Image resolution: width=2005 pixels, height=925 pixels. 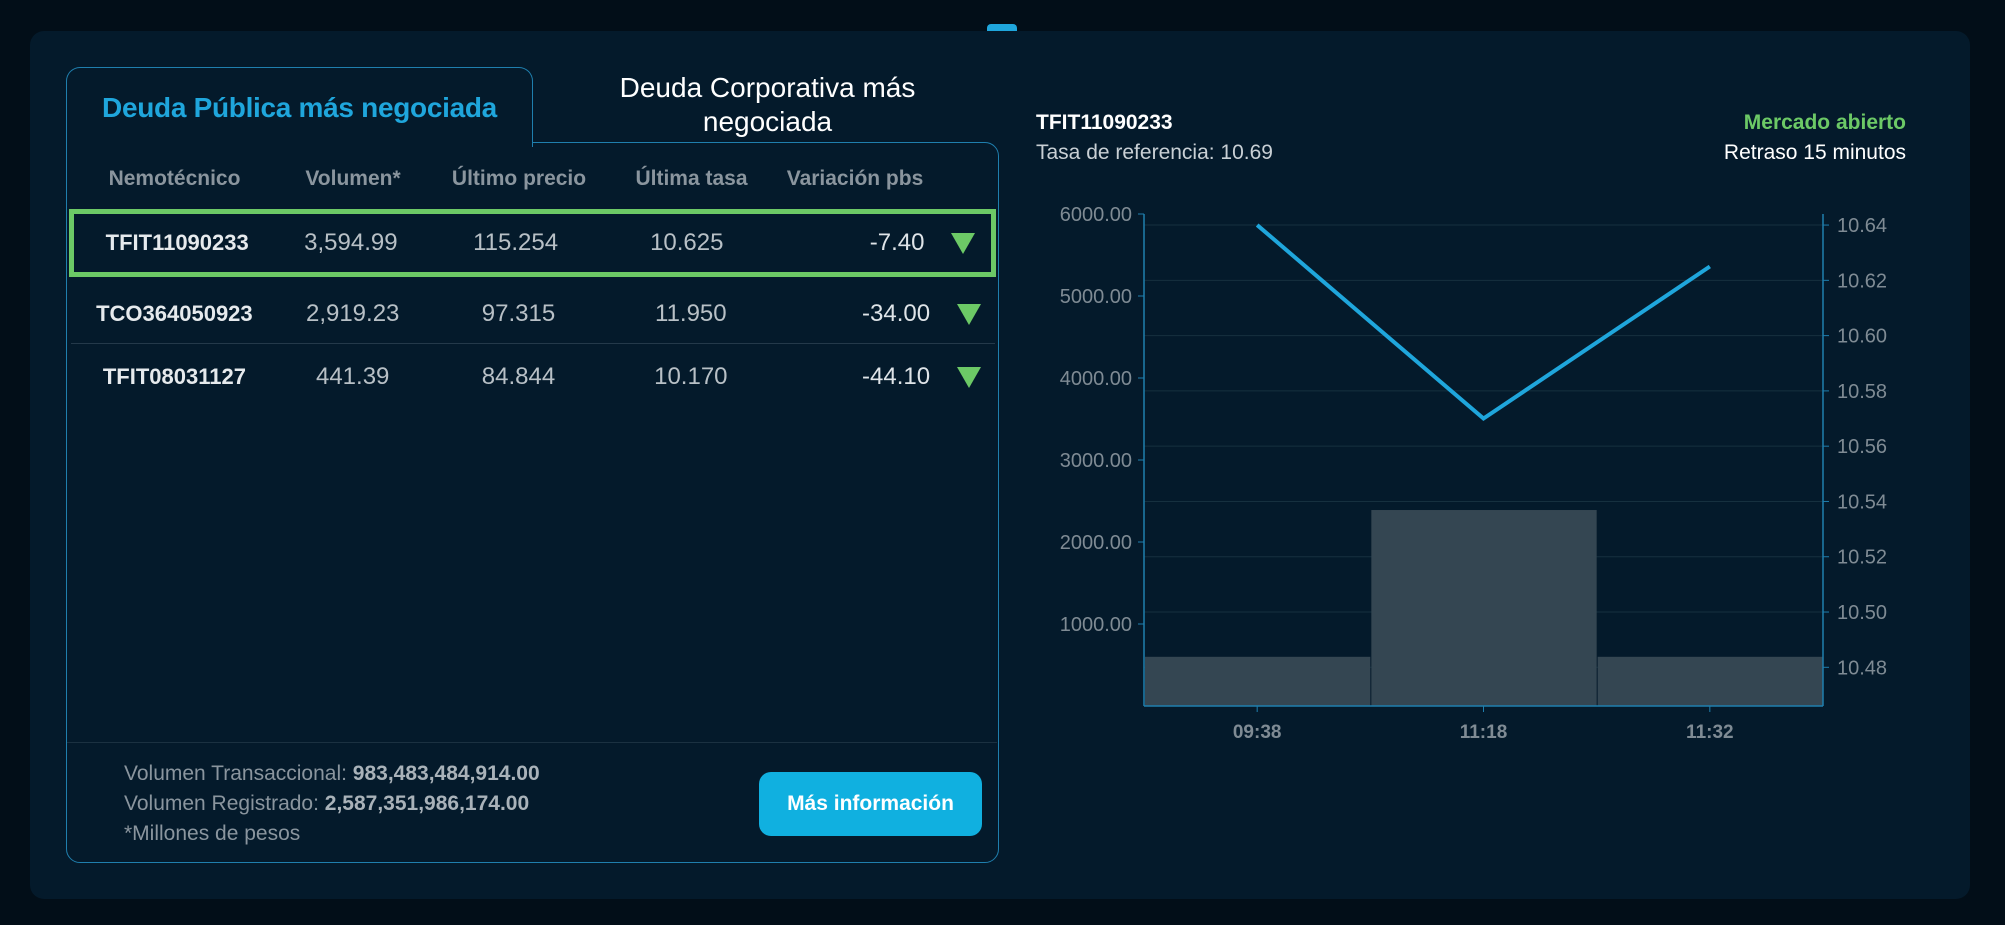 I want to click on row-variation: -34.00, so click(x=896, y=313).